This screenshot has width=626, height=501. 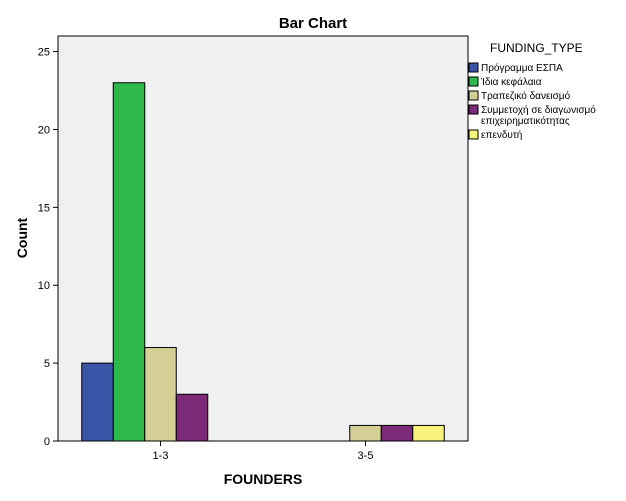 What do you see at coordinates (263, 479) in the screenshot?
I see `x-axis-title: FOUNDERS` at bounding box center [263, 479].